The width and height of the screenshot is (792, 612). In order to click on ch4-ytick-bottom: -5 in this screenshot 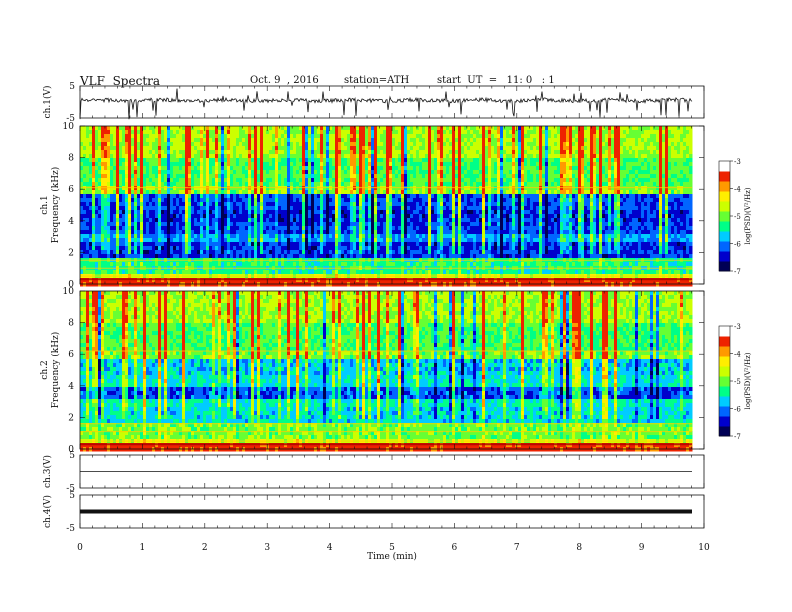, I will do `click(70, 529)`.